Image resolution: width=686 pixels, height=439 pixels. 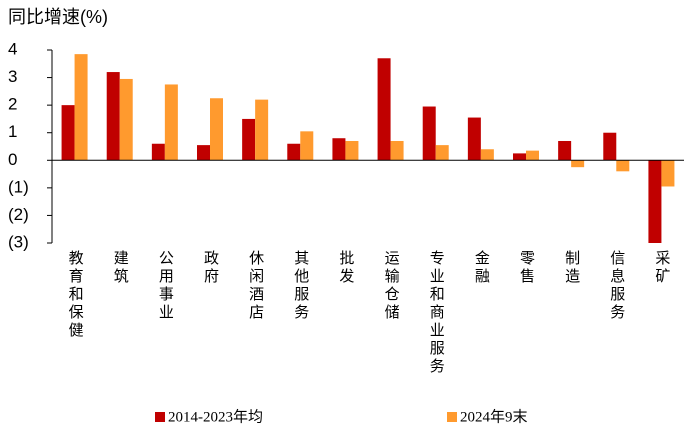 I want to click on y-tick-label: 3, so click(x=12, y=76).